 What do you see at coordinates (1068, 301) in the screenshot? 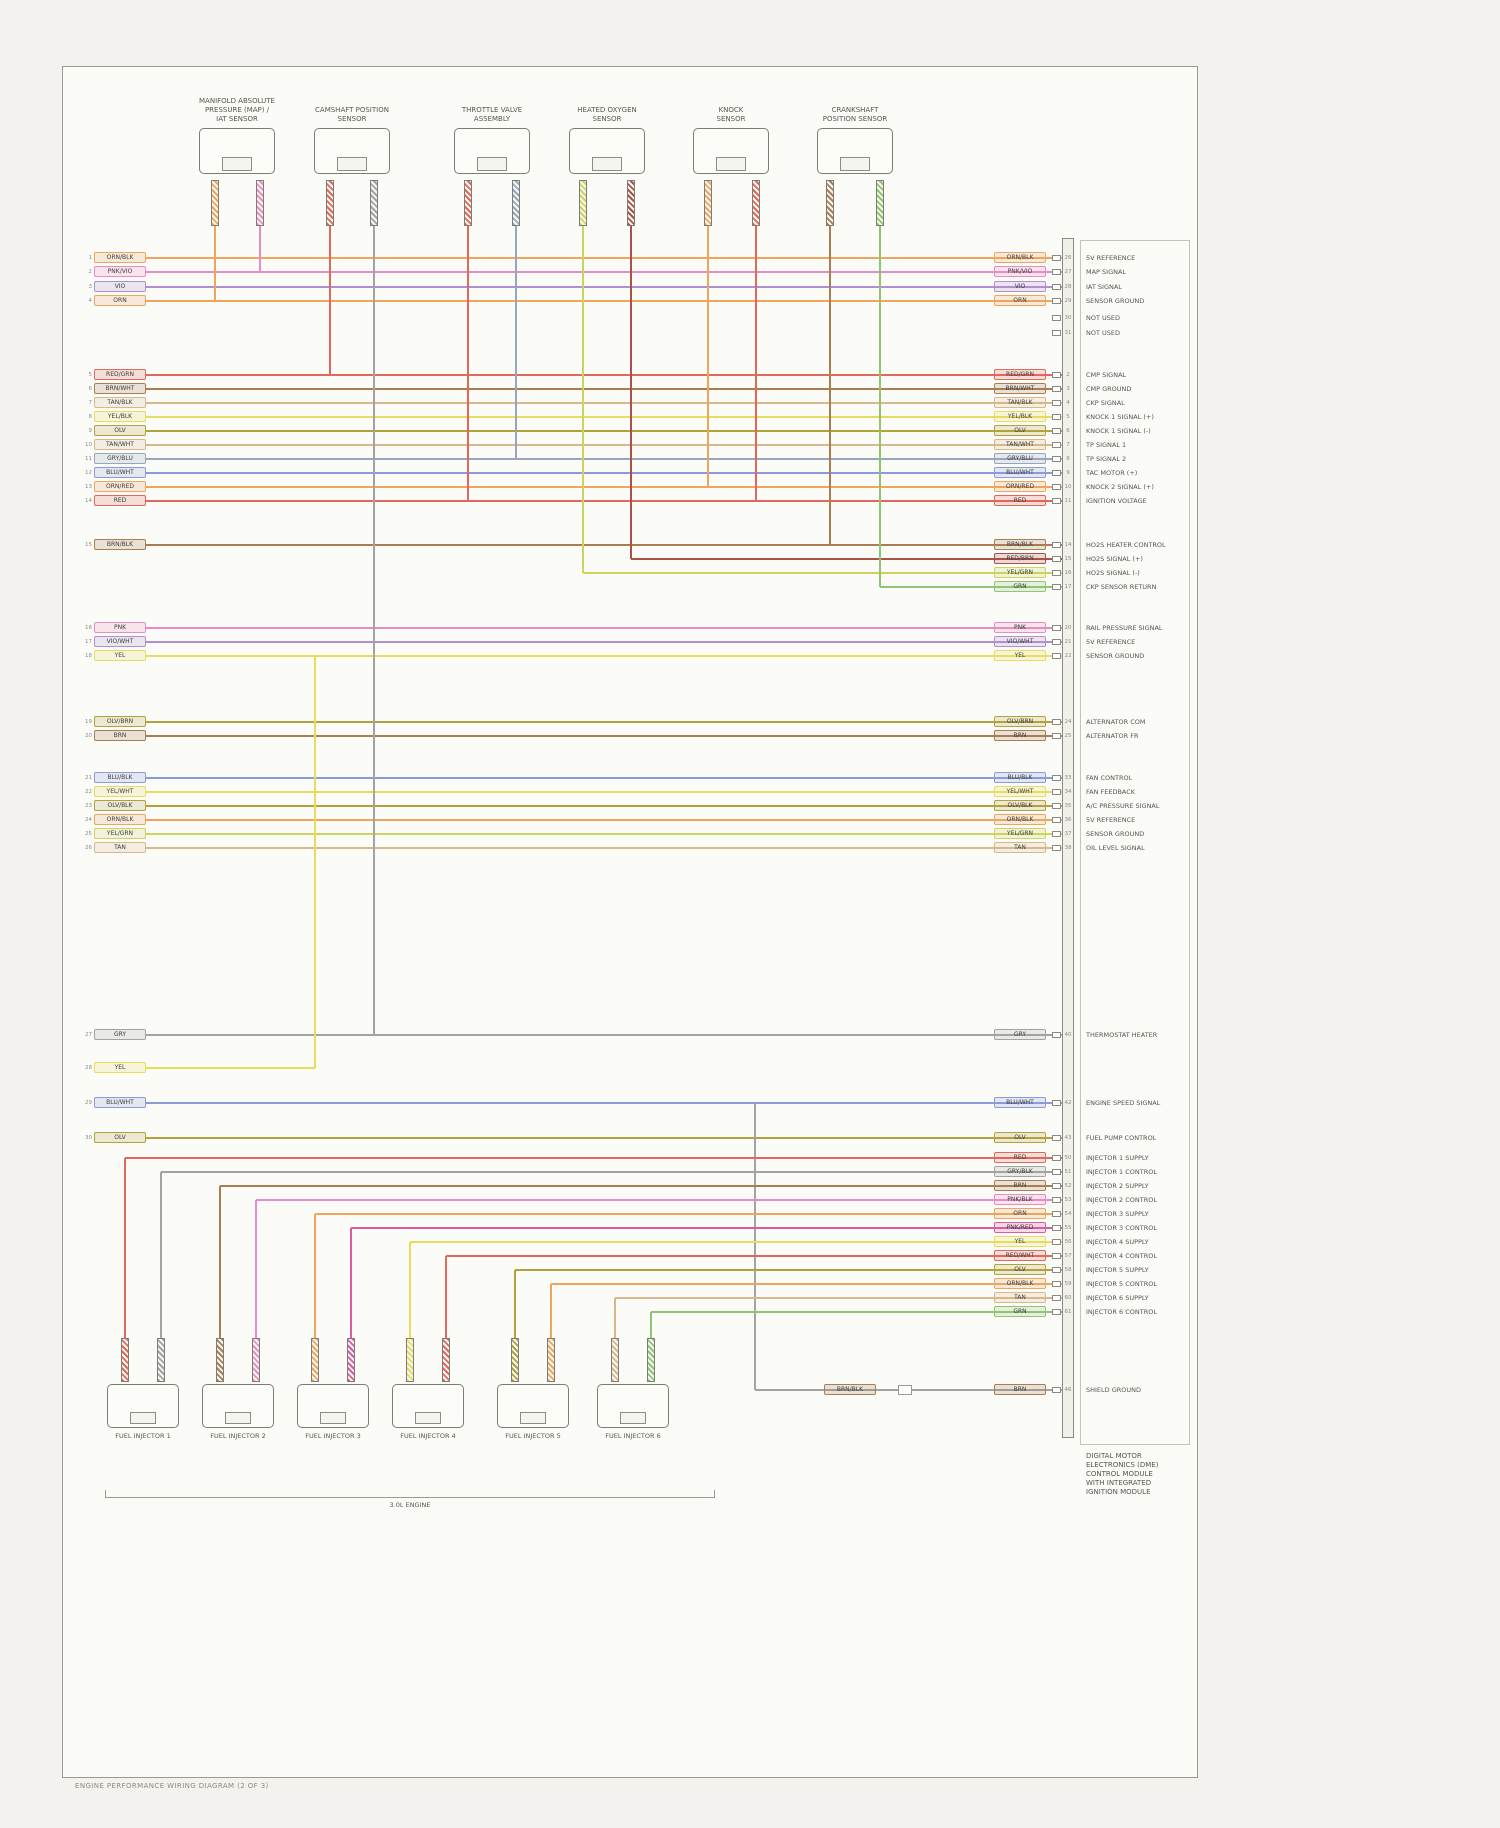
I see `pin-number: 29` at bounding box center [1068, 301].